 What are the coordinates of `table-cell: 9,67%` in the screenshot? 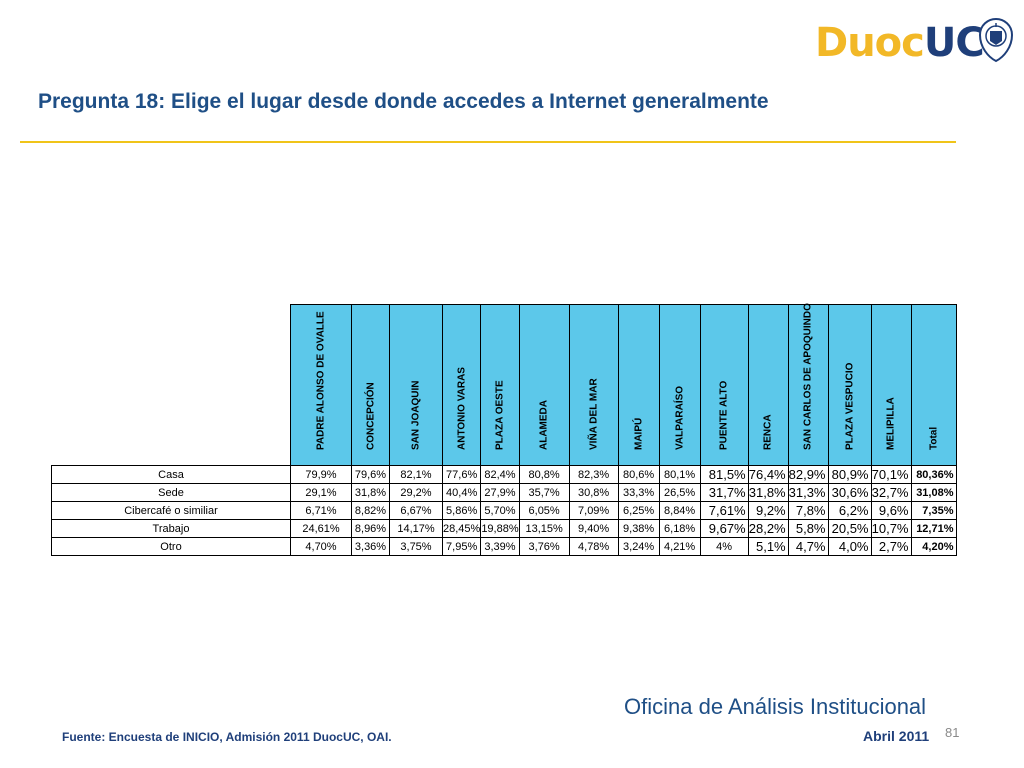 It's located at (724, 528).